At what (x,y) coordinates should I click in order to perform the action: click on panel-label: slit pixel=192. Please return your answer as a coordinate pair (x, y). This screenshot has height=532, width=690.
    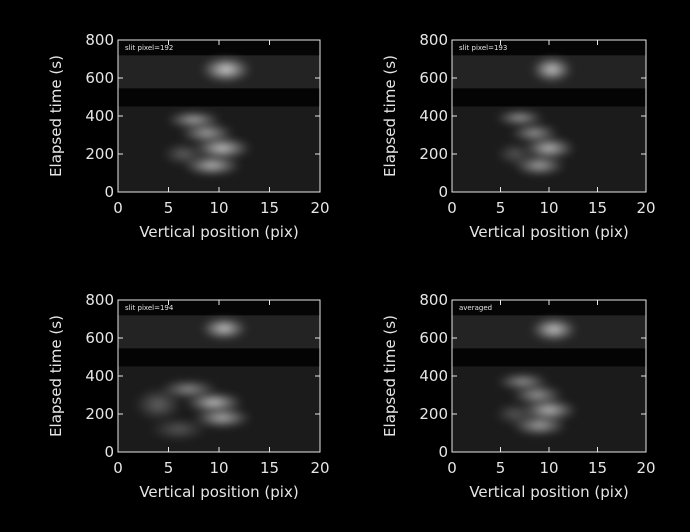
    Looking at the image, I should click on (149, 48).